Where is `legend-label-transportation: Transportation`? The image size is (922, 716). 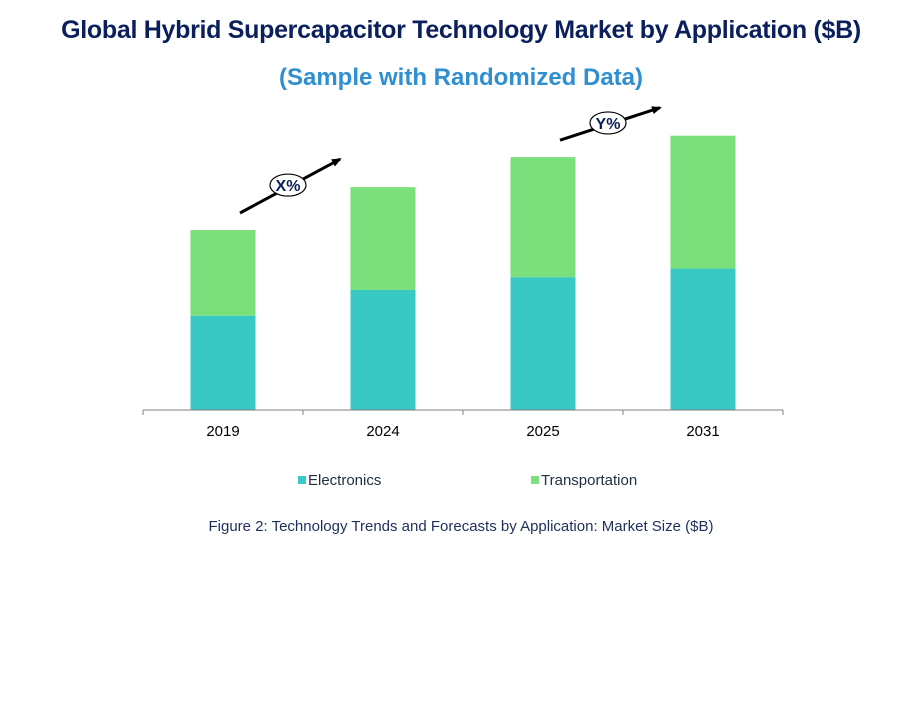
legend-label-transportation: Transportation is located at coordinates (589, 480).